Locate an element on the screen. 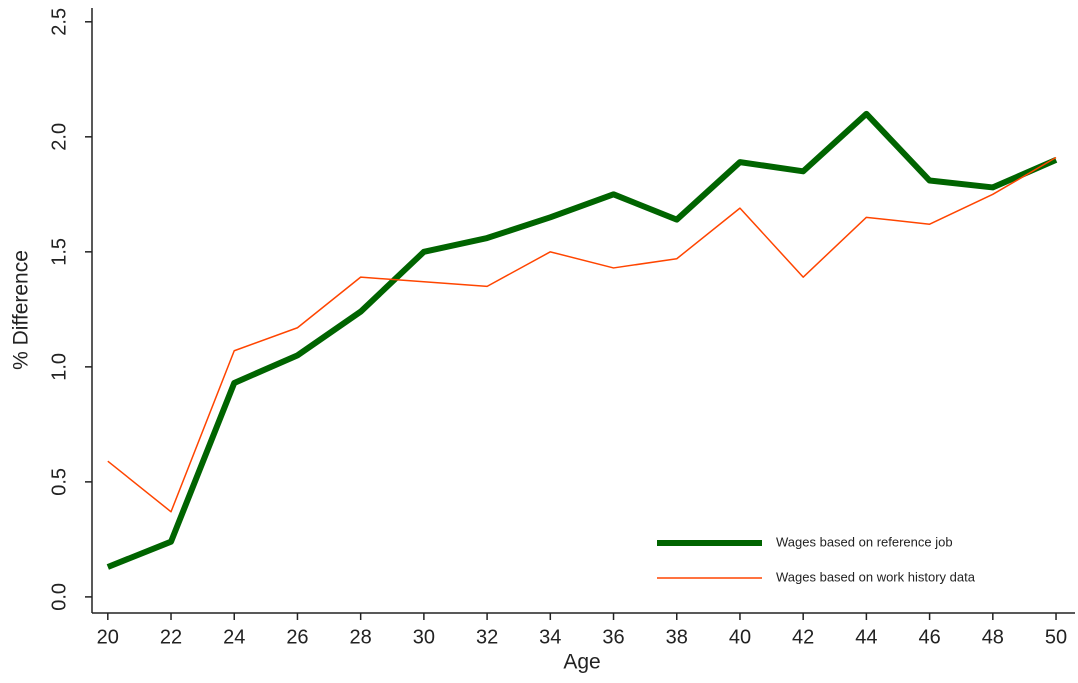 This screenshot has width=1078, height=683. legend-label: Wages based on work history data is located at coordinates (876, 576).